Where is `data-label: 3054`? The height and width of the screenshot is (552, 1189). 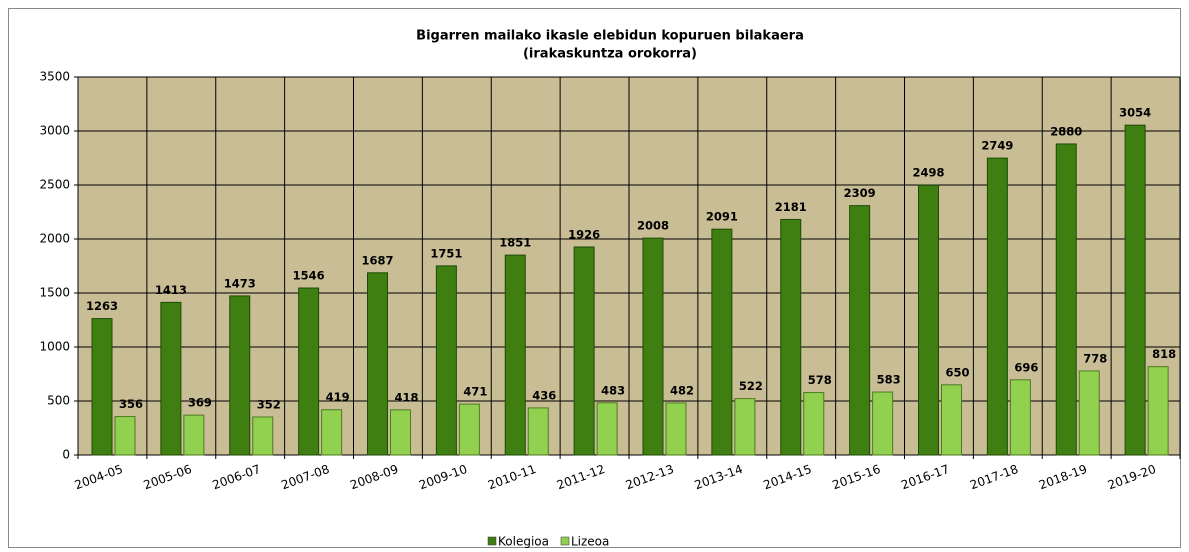 data-label: 3054 is located at coordinates (1135, 113).